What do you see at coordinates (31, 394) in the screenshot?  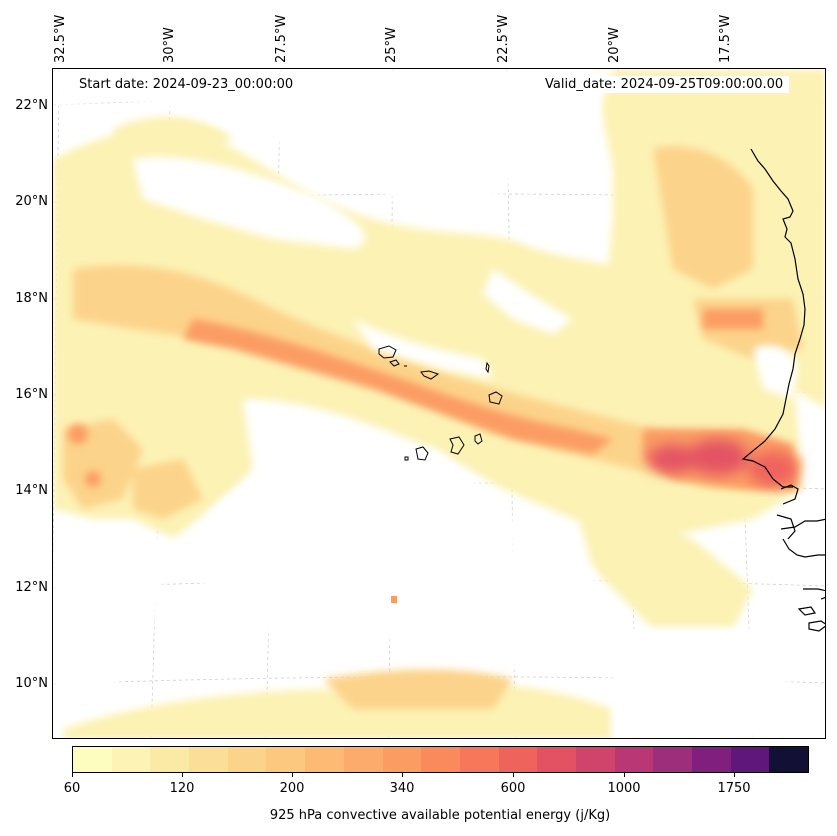 I see `lat-label-16n: 16°N` at bounding box center [31, 394].